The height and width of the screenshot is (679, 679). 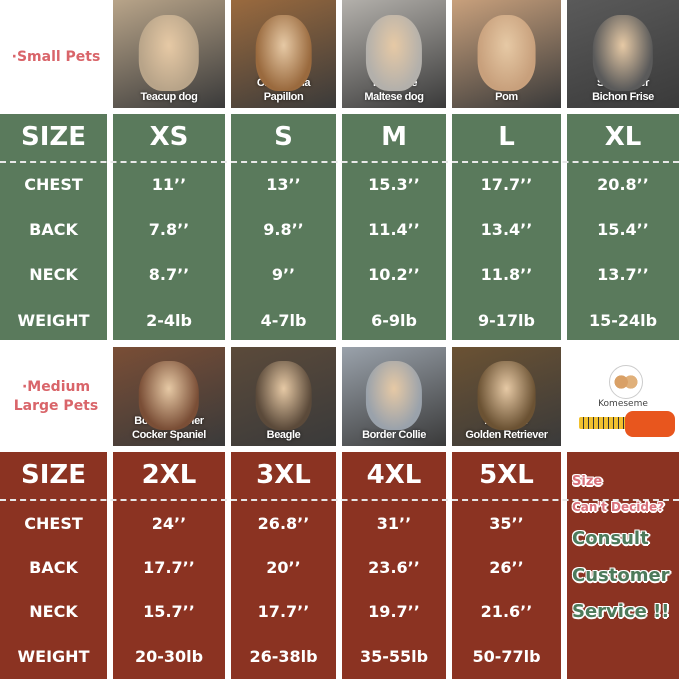 What do you see at coordinates (623, 404) in the screenshot?
I see `brand-name: Komeseme` at bounding box center [623, 404].